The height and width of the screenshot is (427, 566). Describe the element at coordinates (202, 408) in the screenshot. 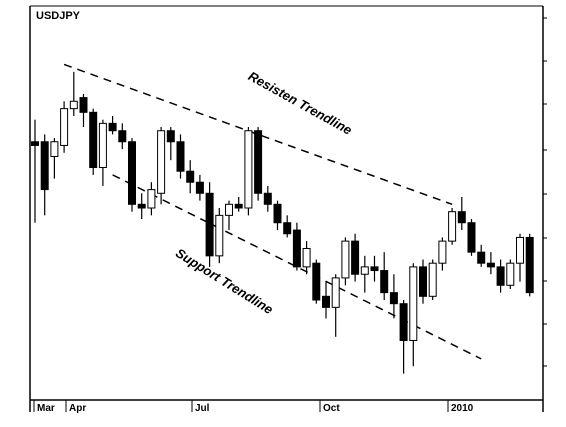

I see `x-tick-label: Jul` at that location.